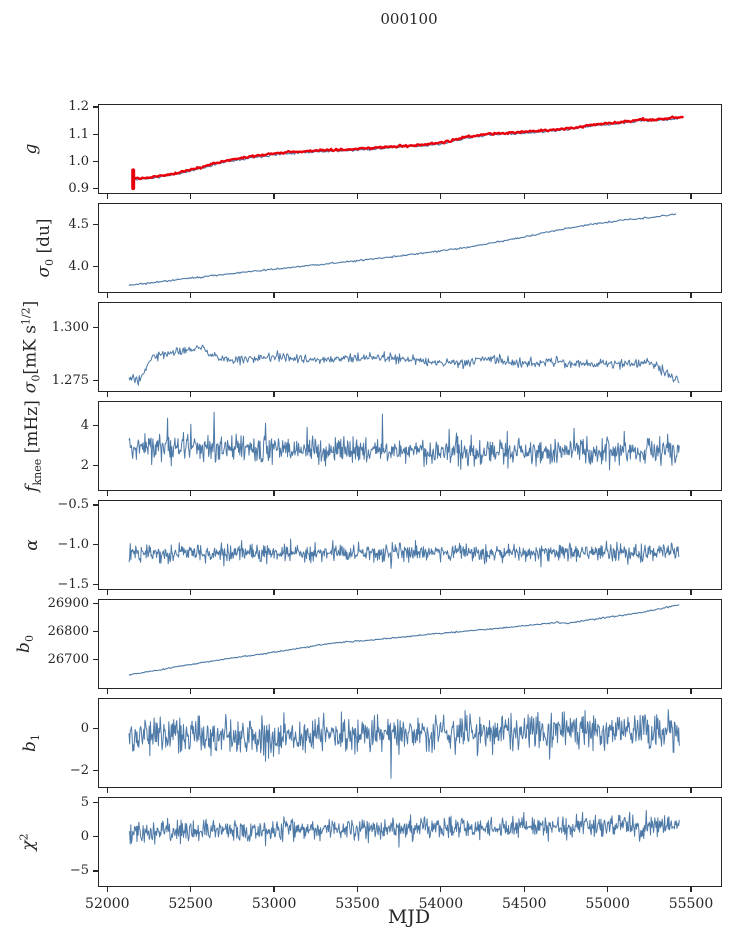 Image resolution: width=729 pixels, height=944 pixels. I want to click on y-axis-label-part: [mK s, so click(30, 350).